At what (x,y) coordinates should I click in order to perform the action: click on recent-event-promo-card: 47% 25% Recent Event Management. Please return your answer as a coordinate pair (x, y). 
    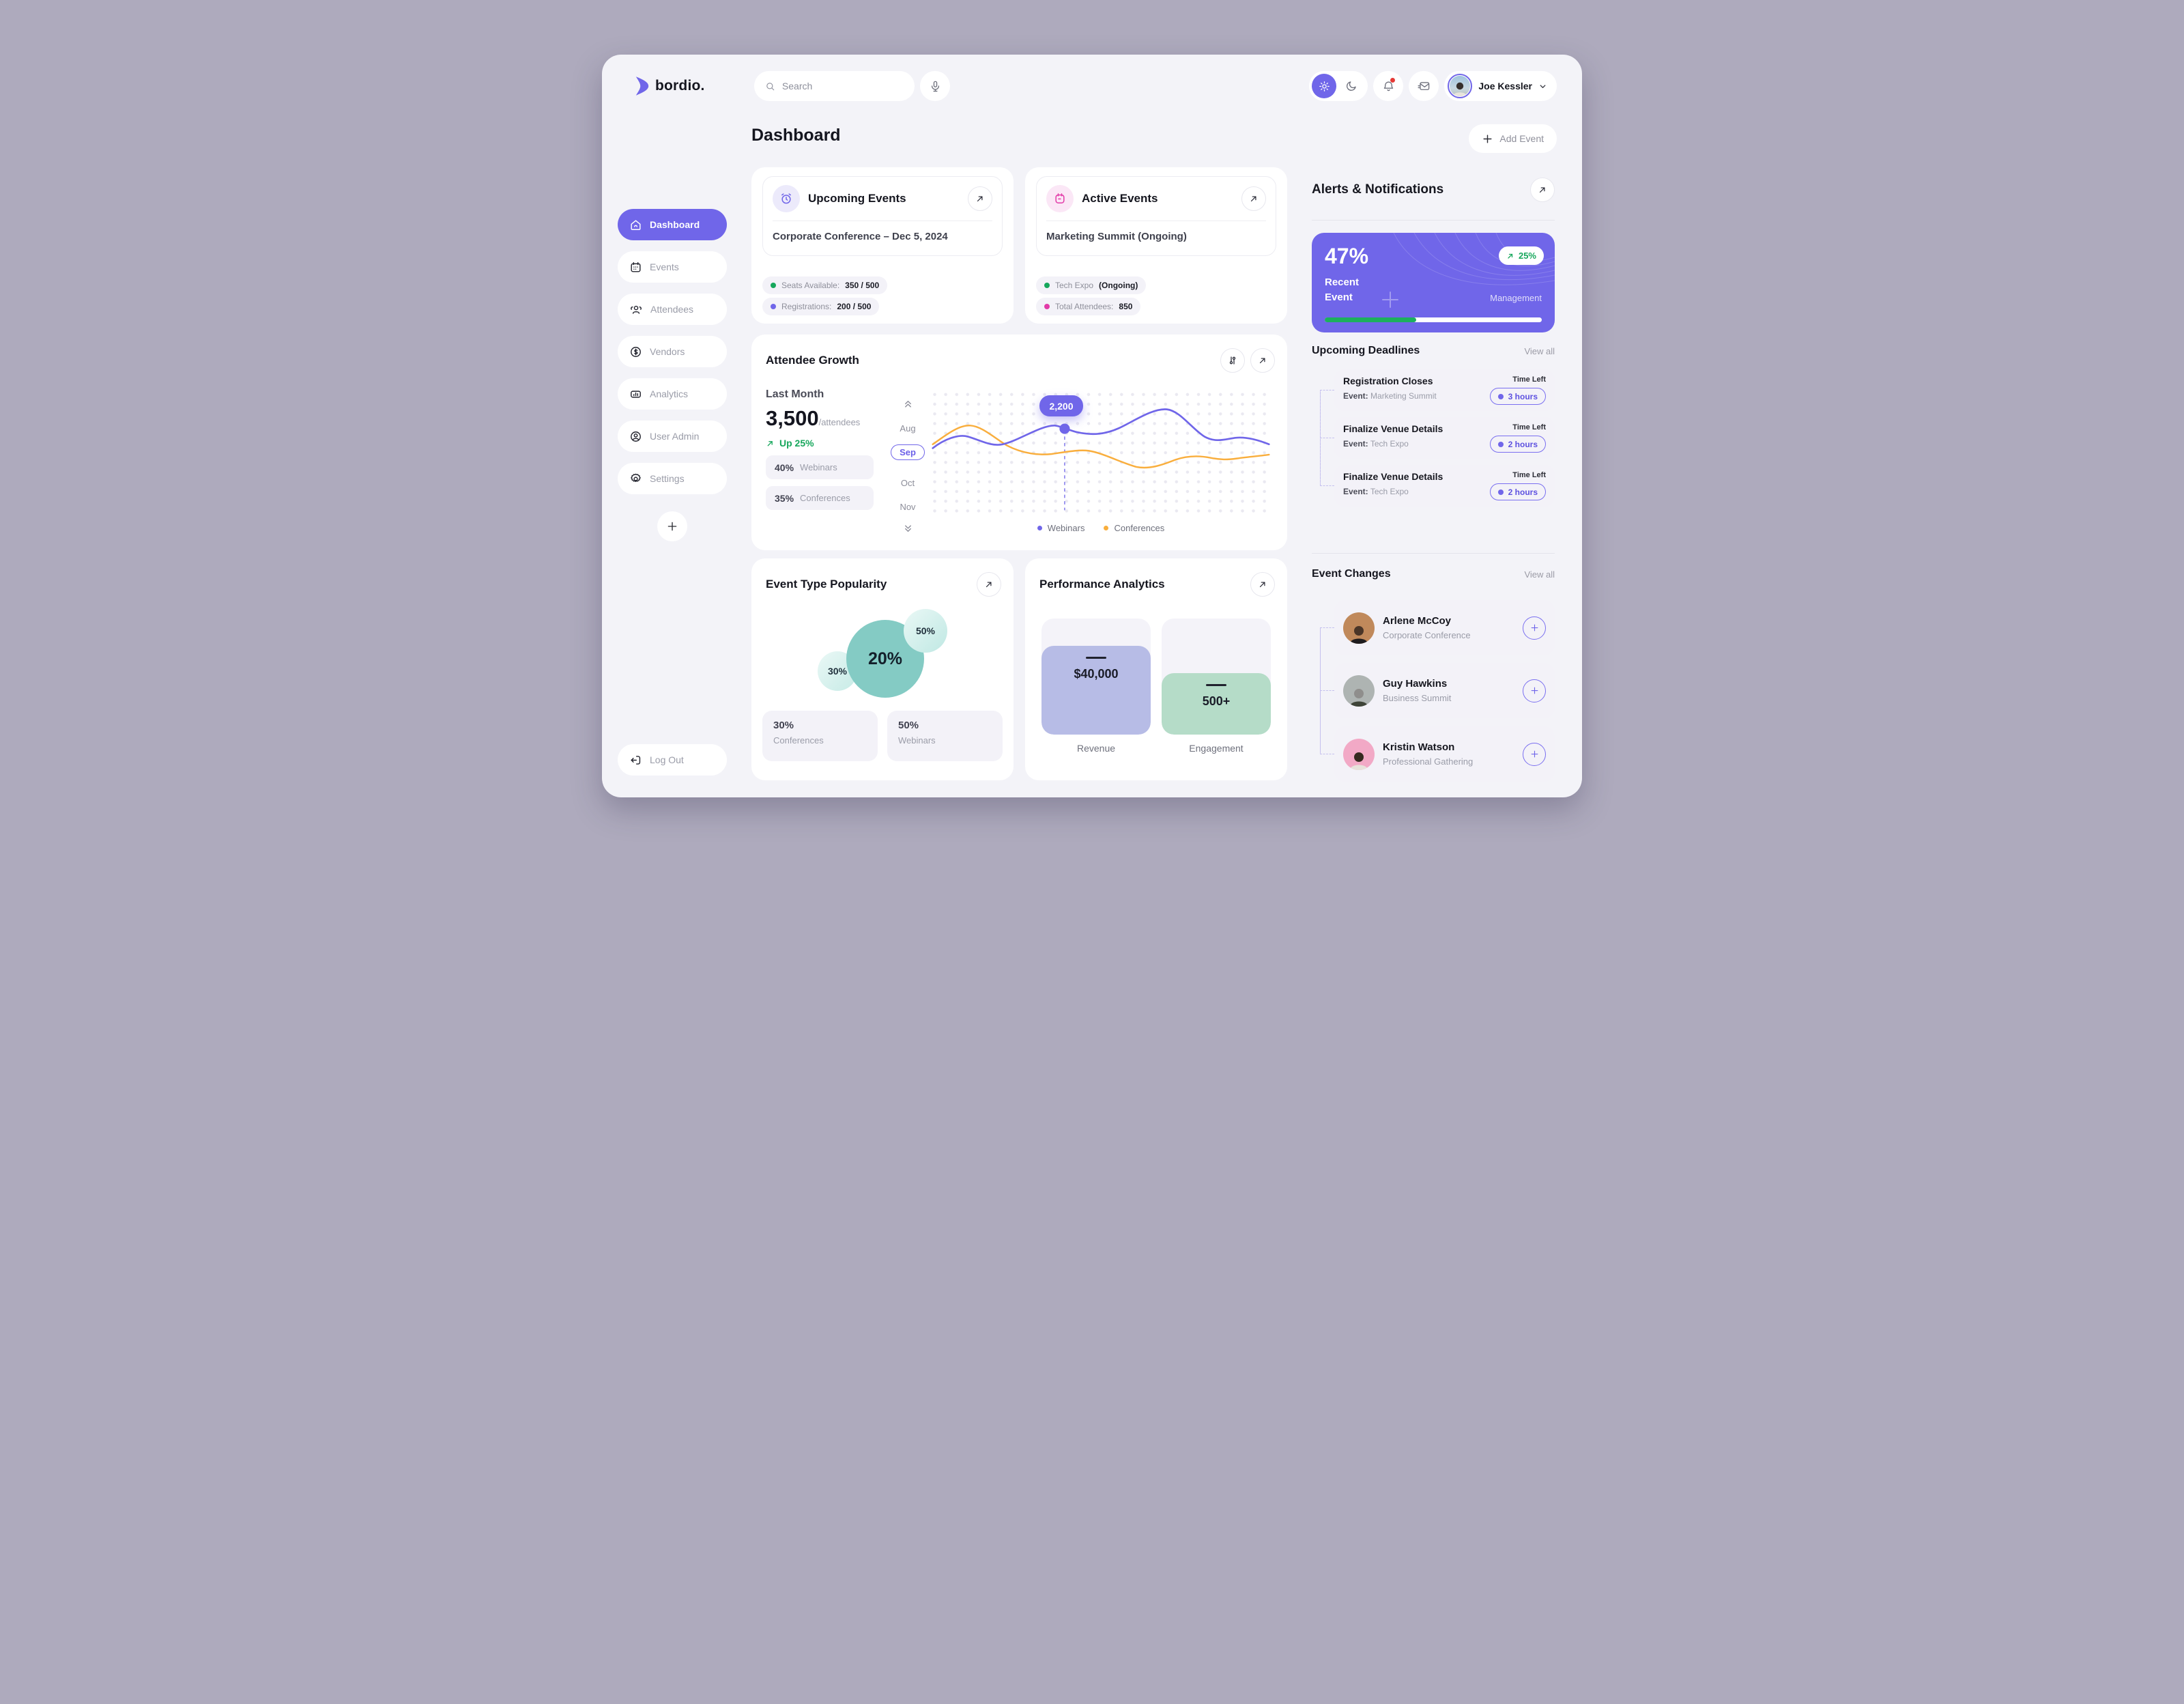
    Looking at the image, I should click on (1433, 282).